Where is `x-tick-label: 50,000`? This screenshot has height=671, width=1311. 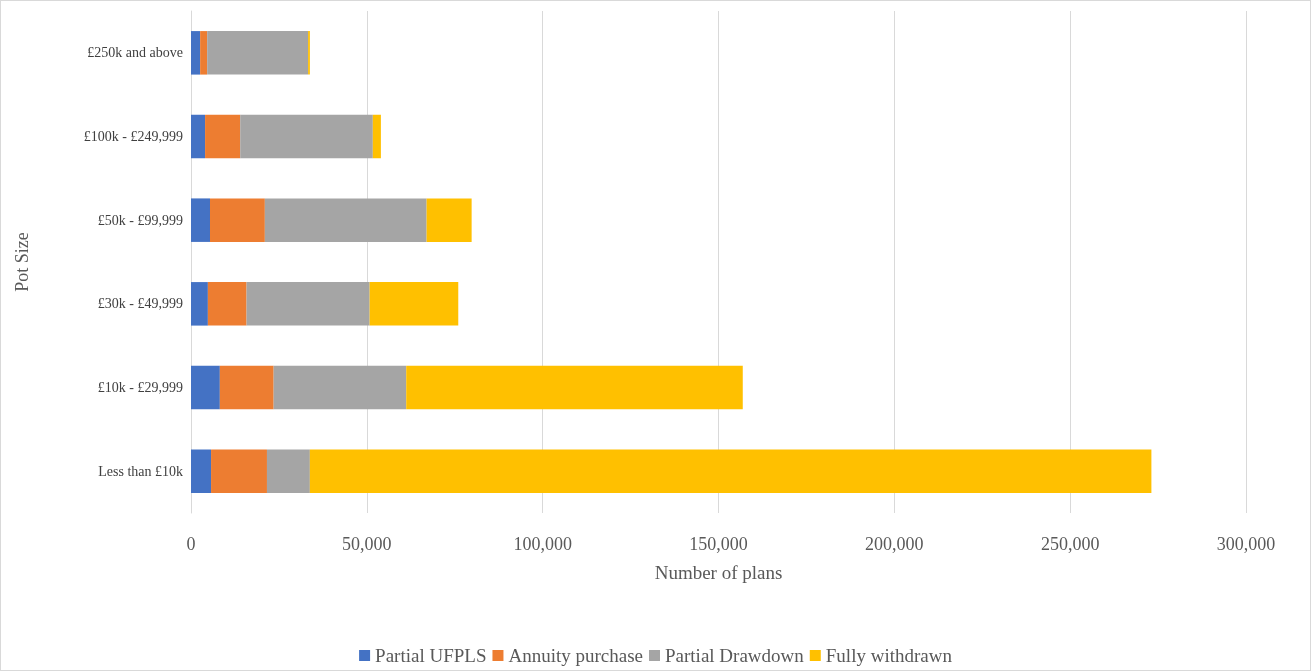 x-tick-label: 50,000 is located at coordinates (367, 544).